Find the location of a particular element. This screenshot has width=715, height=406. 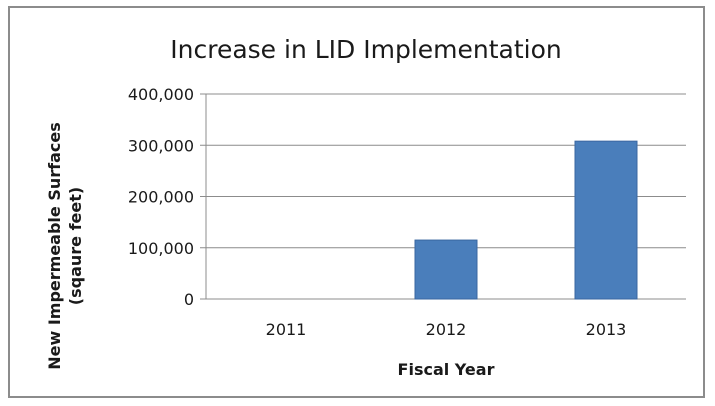

y-axis-title: New Impermeable Surfaces (sqaure feet) is located at coordinates (65, 246).